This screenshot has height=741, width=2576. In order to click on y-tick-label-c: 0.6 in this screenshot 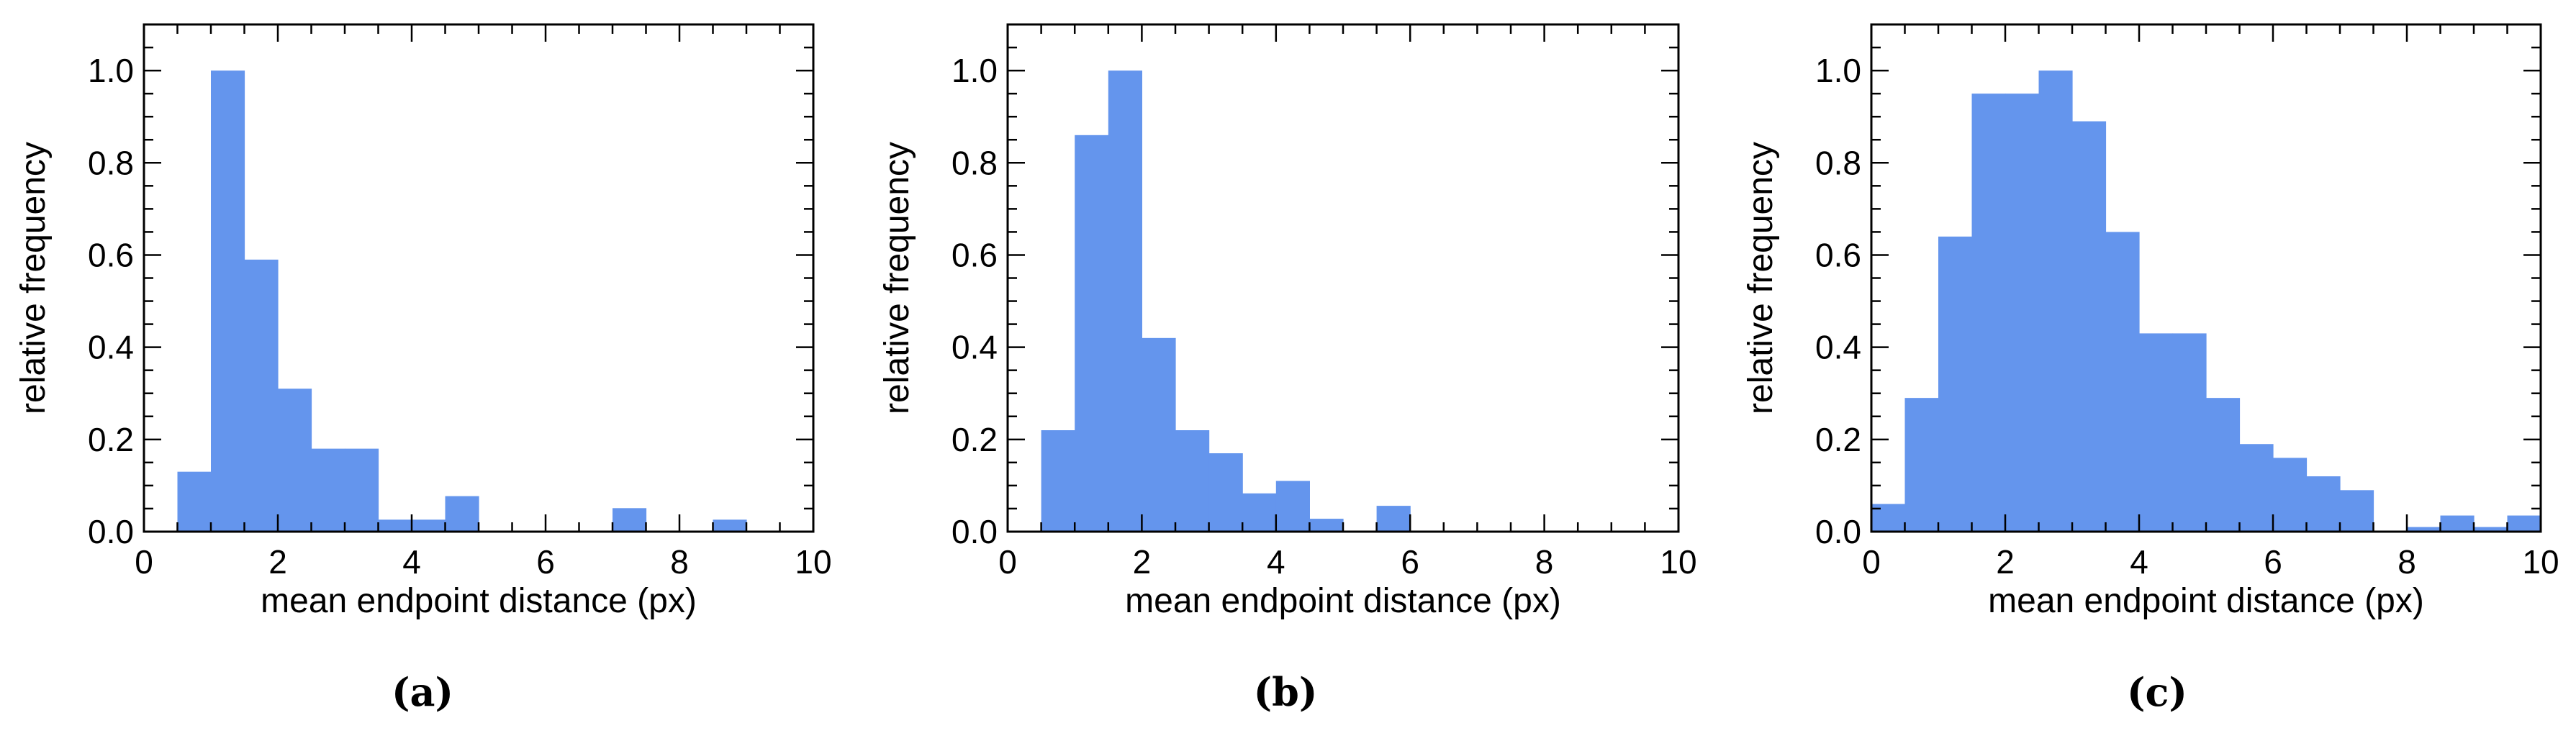, I will do `click(1838, 254)`.